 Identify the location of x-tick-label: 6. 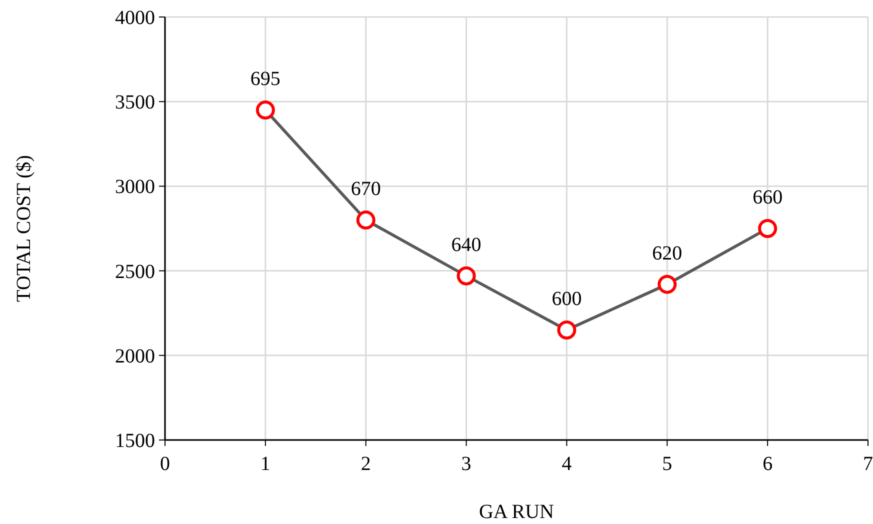
(767, 464).